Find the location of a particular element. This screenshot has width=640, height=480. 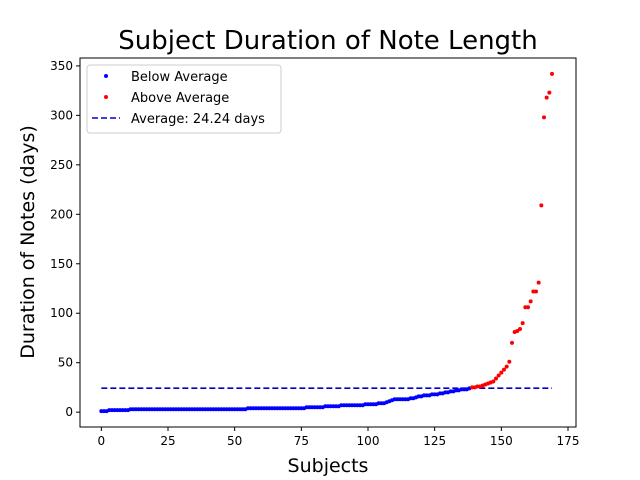

y-tick-label: 250 is located at coordinates (61, 165).